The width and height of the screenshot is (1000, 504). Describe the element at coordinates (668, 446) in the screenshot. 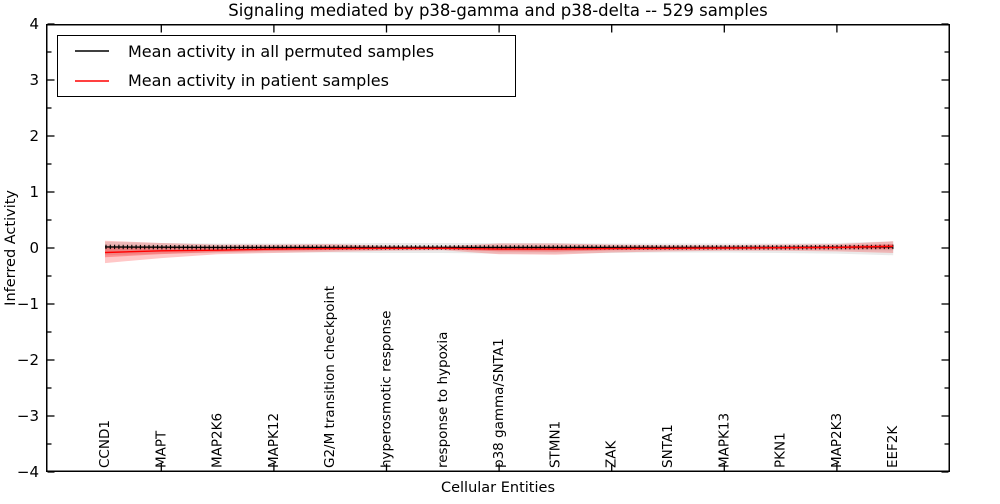

I see `x-tick-label: SNTA1` at that location.